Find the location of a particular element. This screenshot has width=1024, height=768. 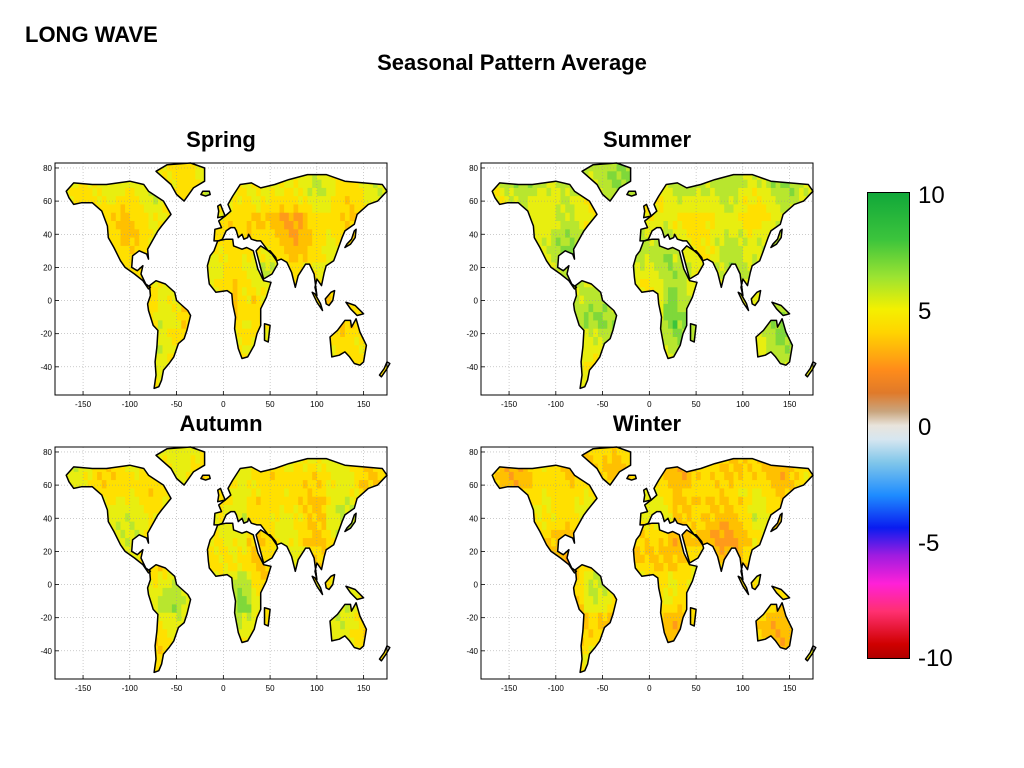

x-tick-label: 150 is located at coordinates (364, 404).